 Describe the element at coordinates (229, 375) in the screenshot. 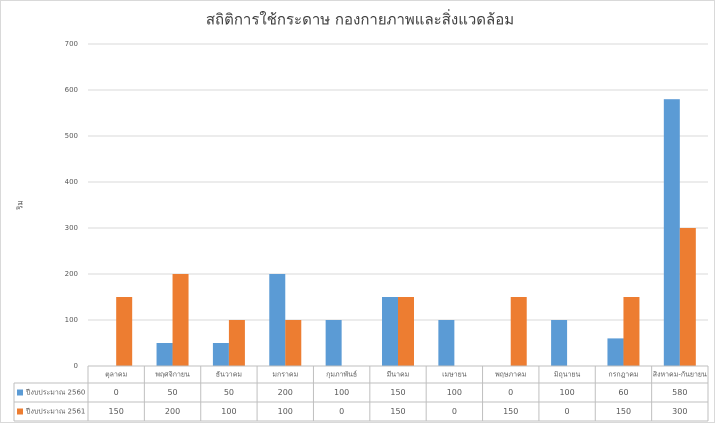

I see `x-tick-label: ธันวาคม` at that location.